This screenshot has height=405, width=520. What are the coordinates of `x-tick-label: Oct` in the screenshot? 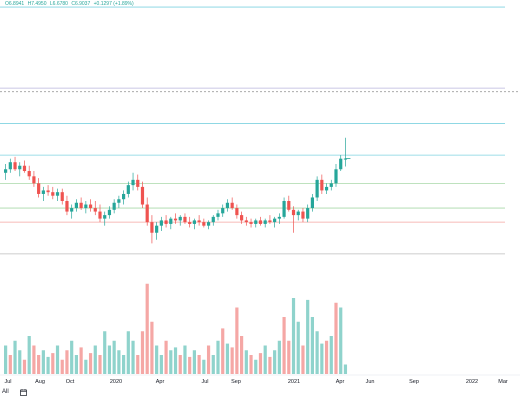 It's located at (70, 382).